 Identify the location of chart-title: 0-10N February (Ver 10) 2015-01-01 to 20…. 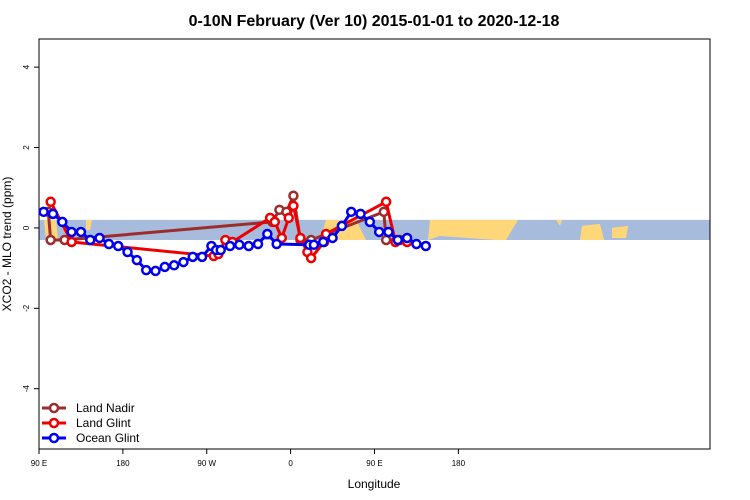
(374, 21).